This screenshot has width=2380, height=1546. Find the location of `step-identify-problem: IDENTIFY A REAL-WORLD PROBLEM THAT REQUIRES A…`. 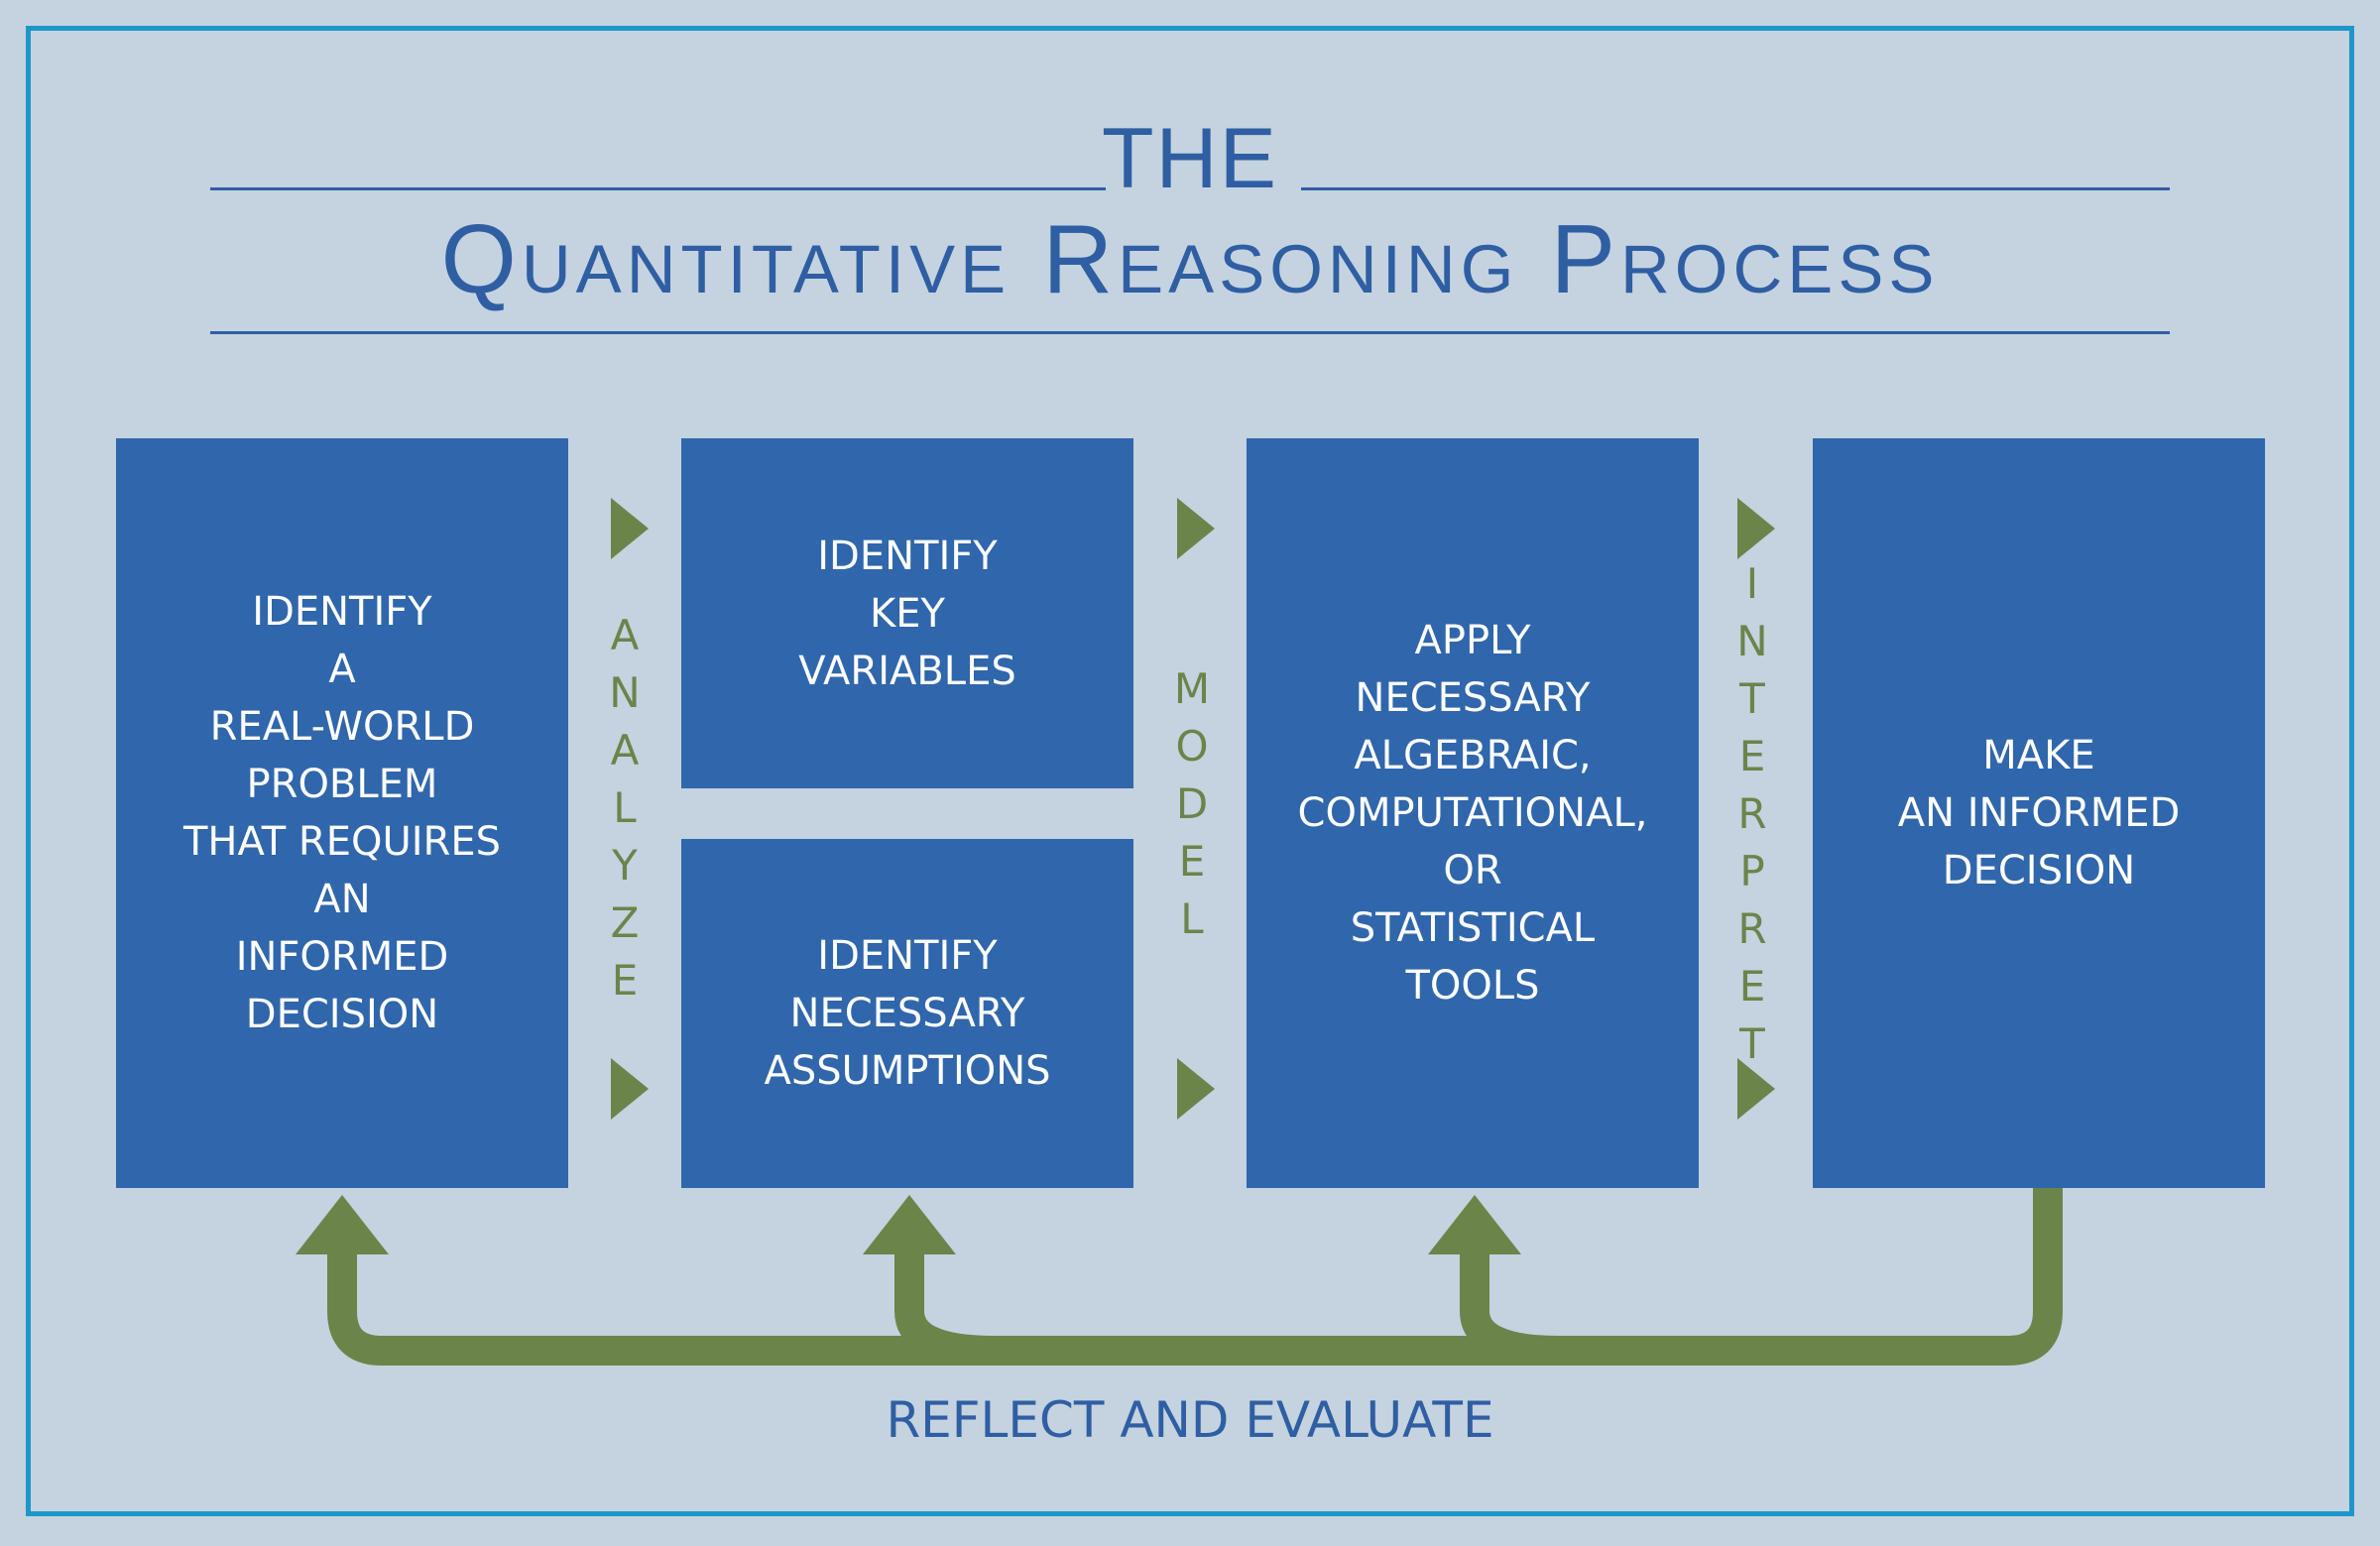

step-identify-problem: IDENTIFY A REAL-WORLD PROBLEM THAT REQUIRES A… is located at coordinates (342, 813).